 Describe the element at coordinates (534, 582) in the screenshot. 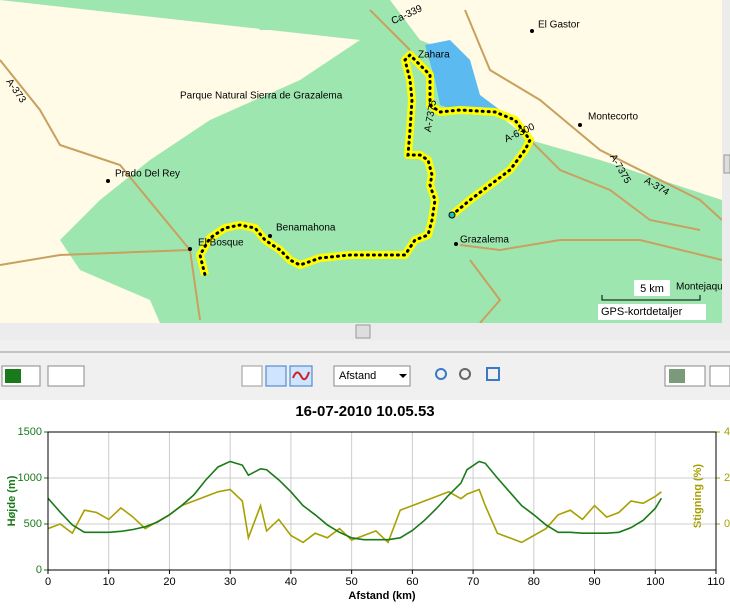

I see `x-tick-label: 80` at that location.